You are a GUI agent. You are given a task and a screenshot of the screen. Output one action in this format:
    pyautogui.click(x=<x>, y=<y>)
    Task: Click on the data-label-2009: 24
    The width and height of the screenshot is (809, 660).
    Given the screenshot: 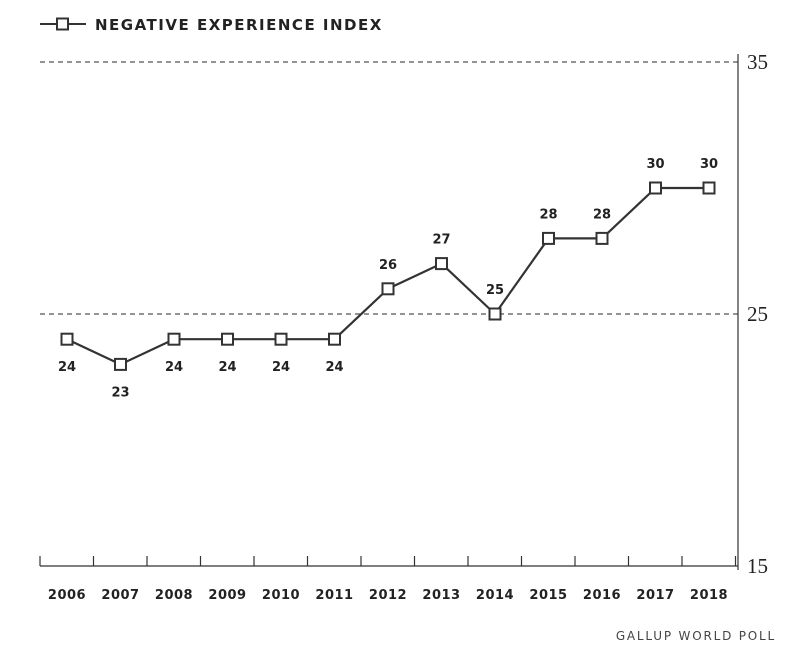 What is the action you would take?
    pyautogui.click(x=227, y=367)
    